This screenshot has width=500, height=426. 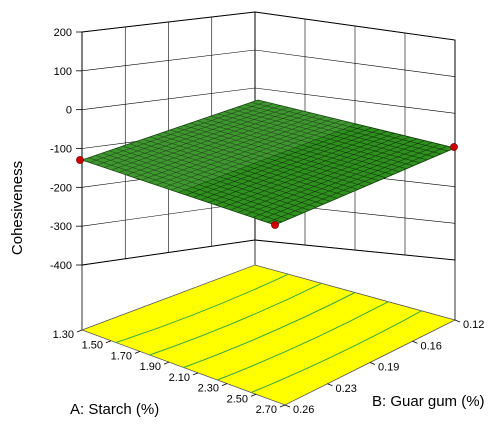 What do you see at coordinates (473, 325) in the screenshot?
I see `y-tick-label: 0.12` at bounding box center [473, 325].